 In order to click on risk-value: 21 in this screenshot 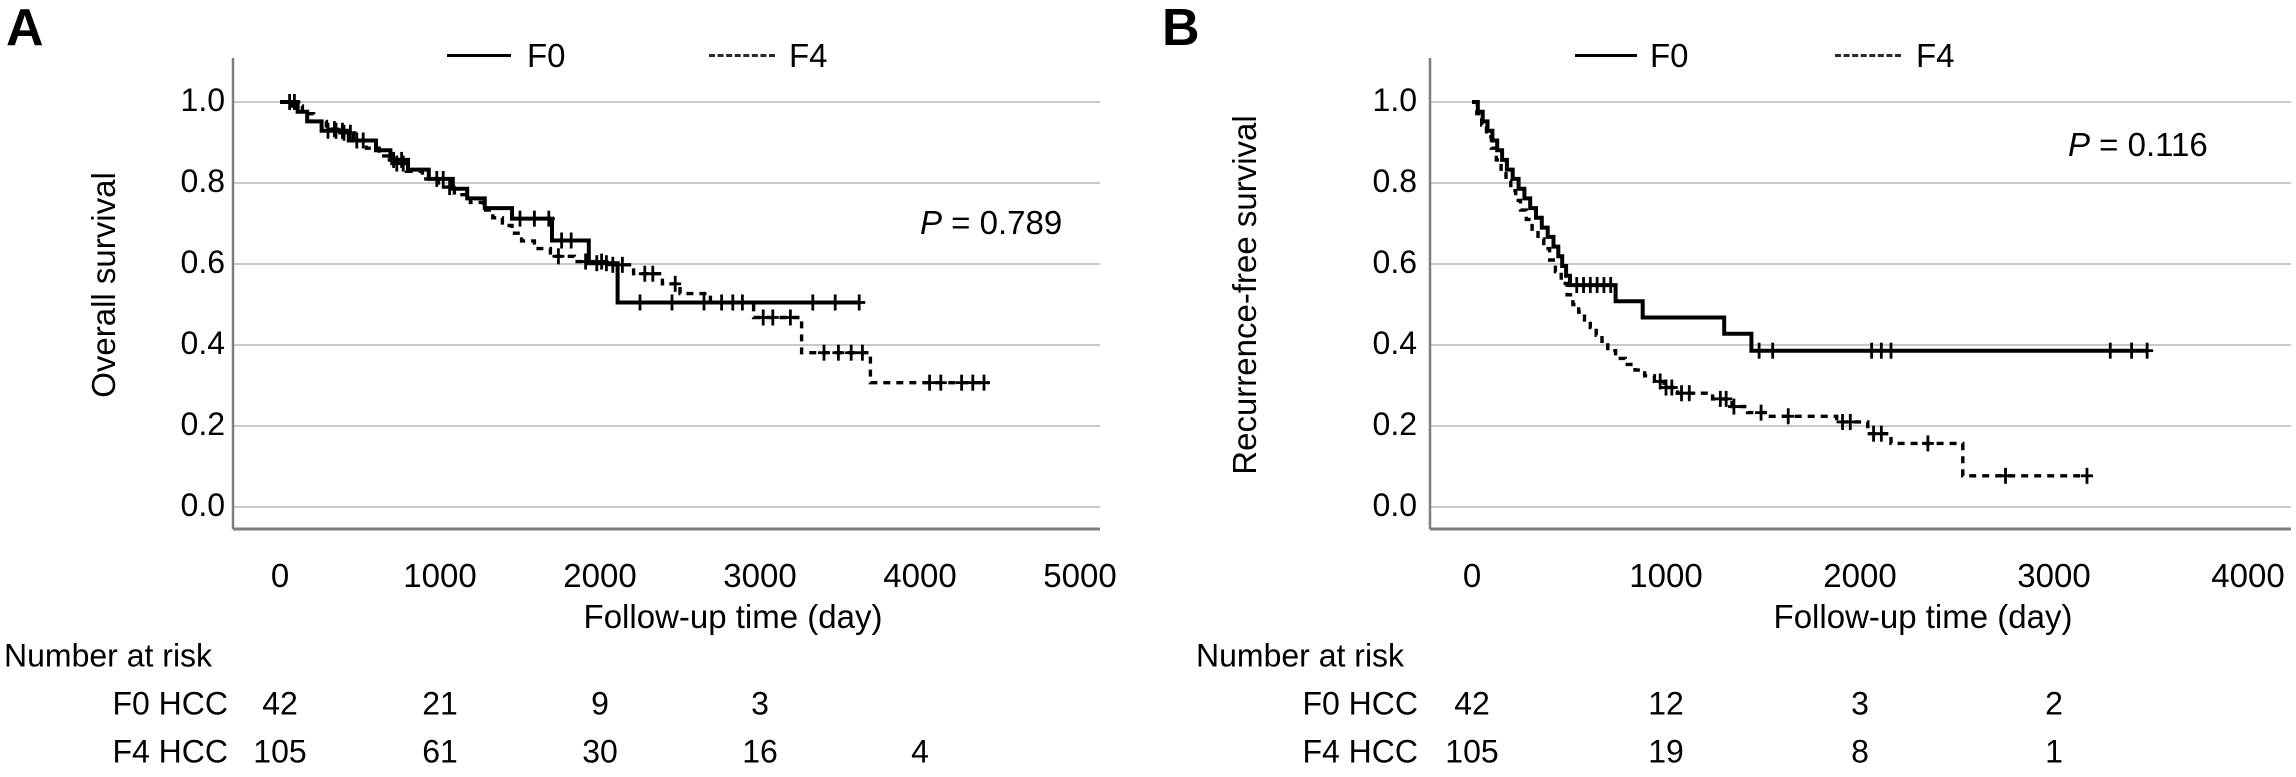, I will do `click(440, 703)`.